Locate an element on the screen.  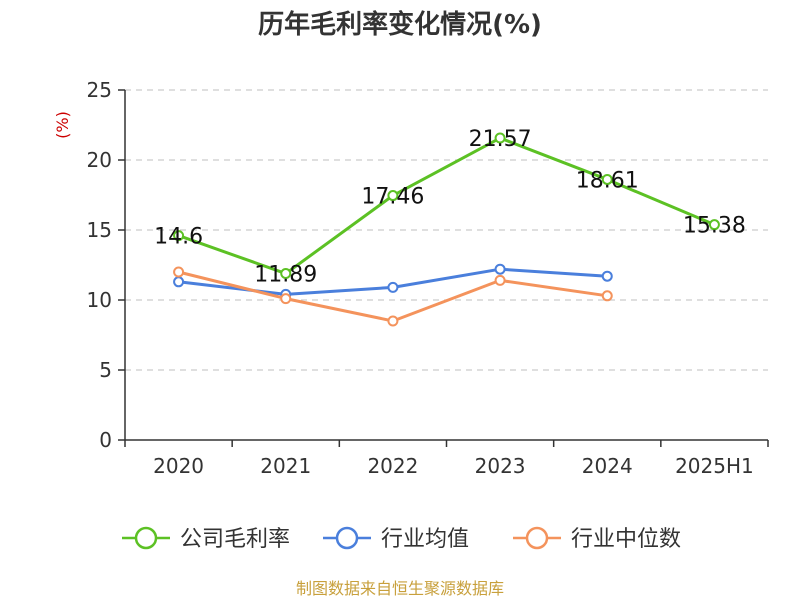
data-label-2020: 14.6 is located at coordinates (178, 237).